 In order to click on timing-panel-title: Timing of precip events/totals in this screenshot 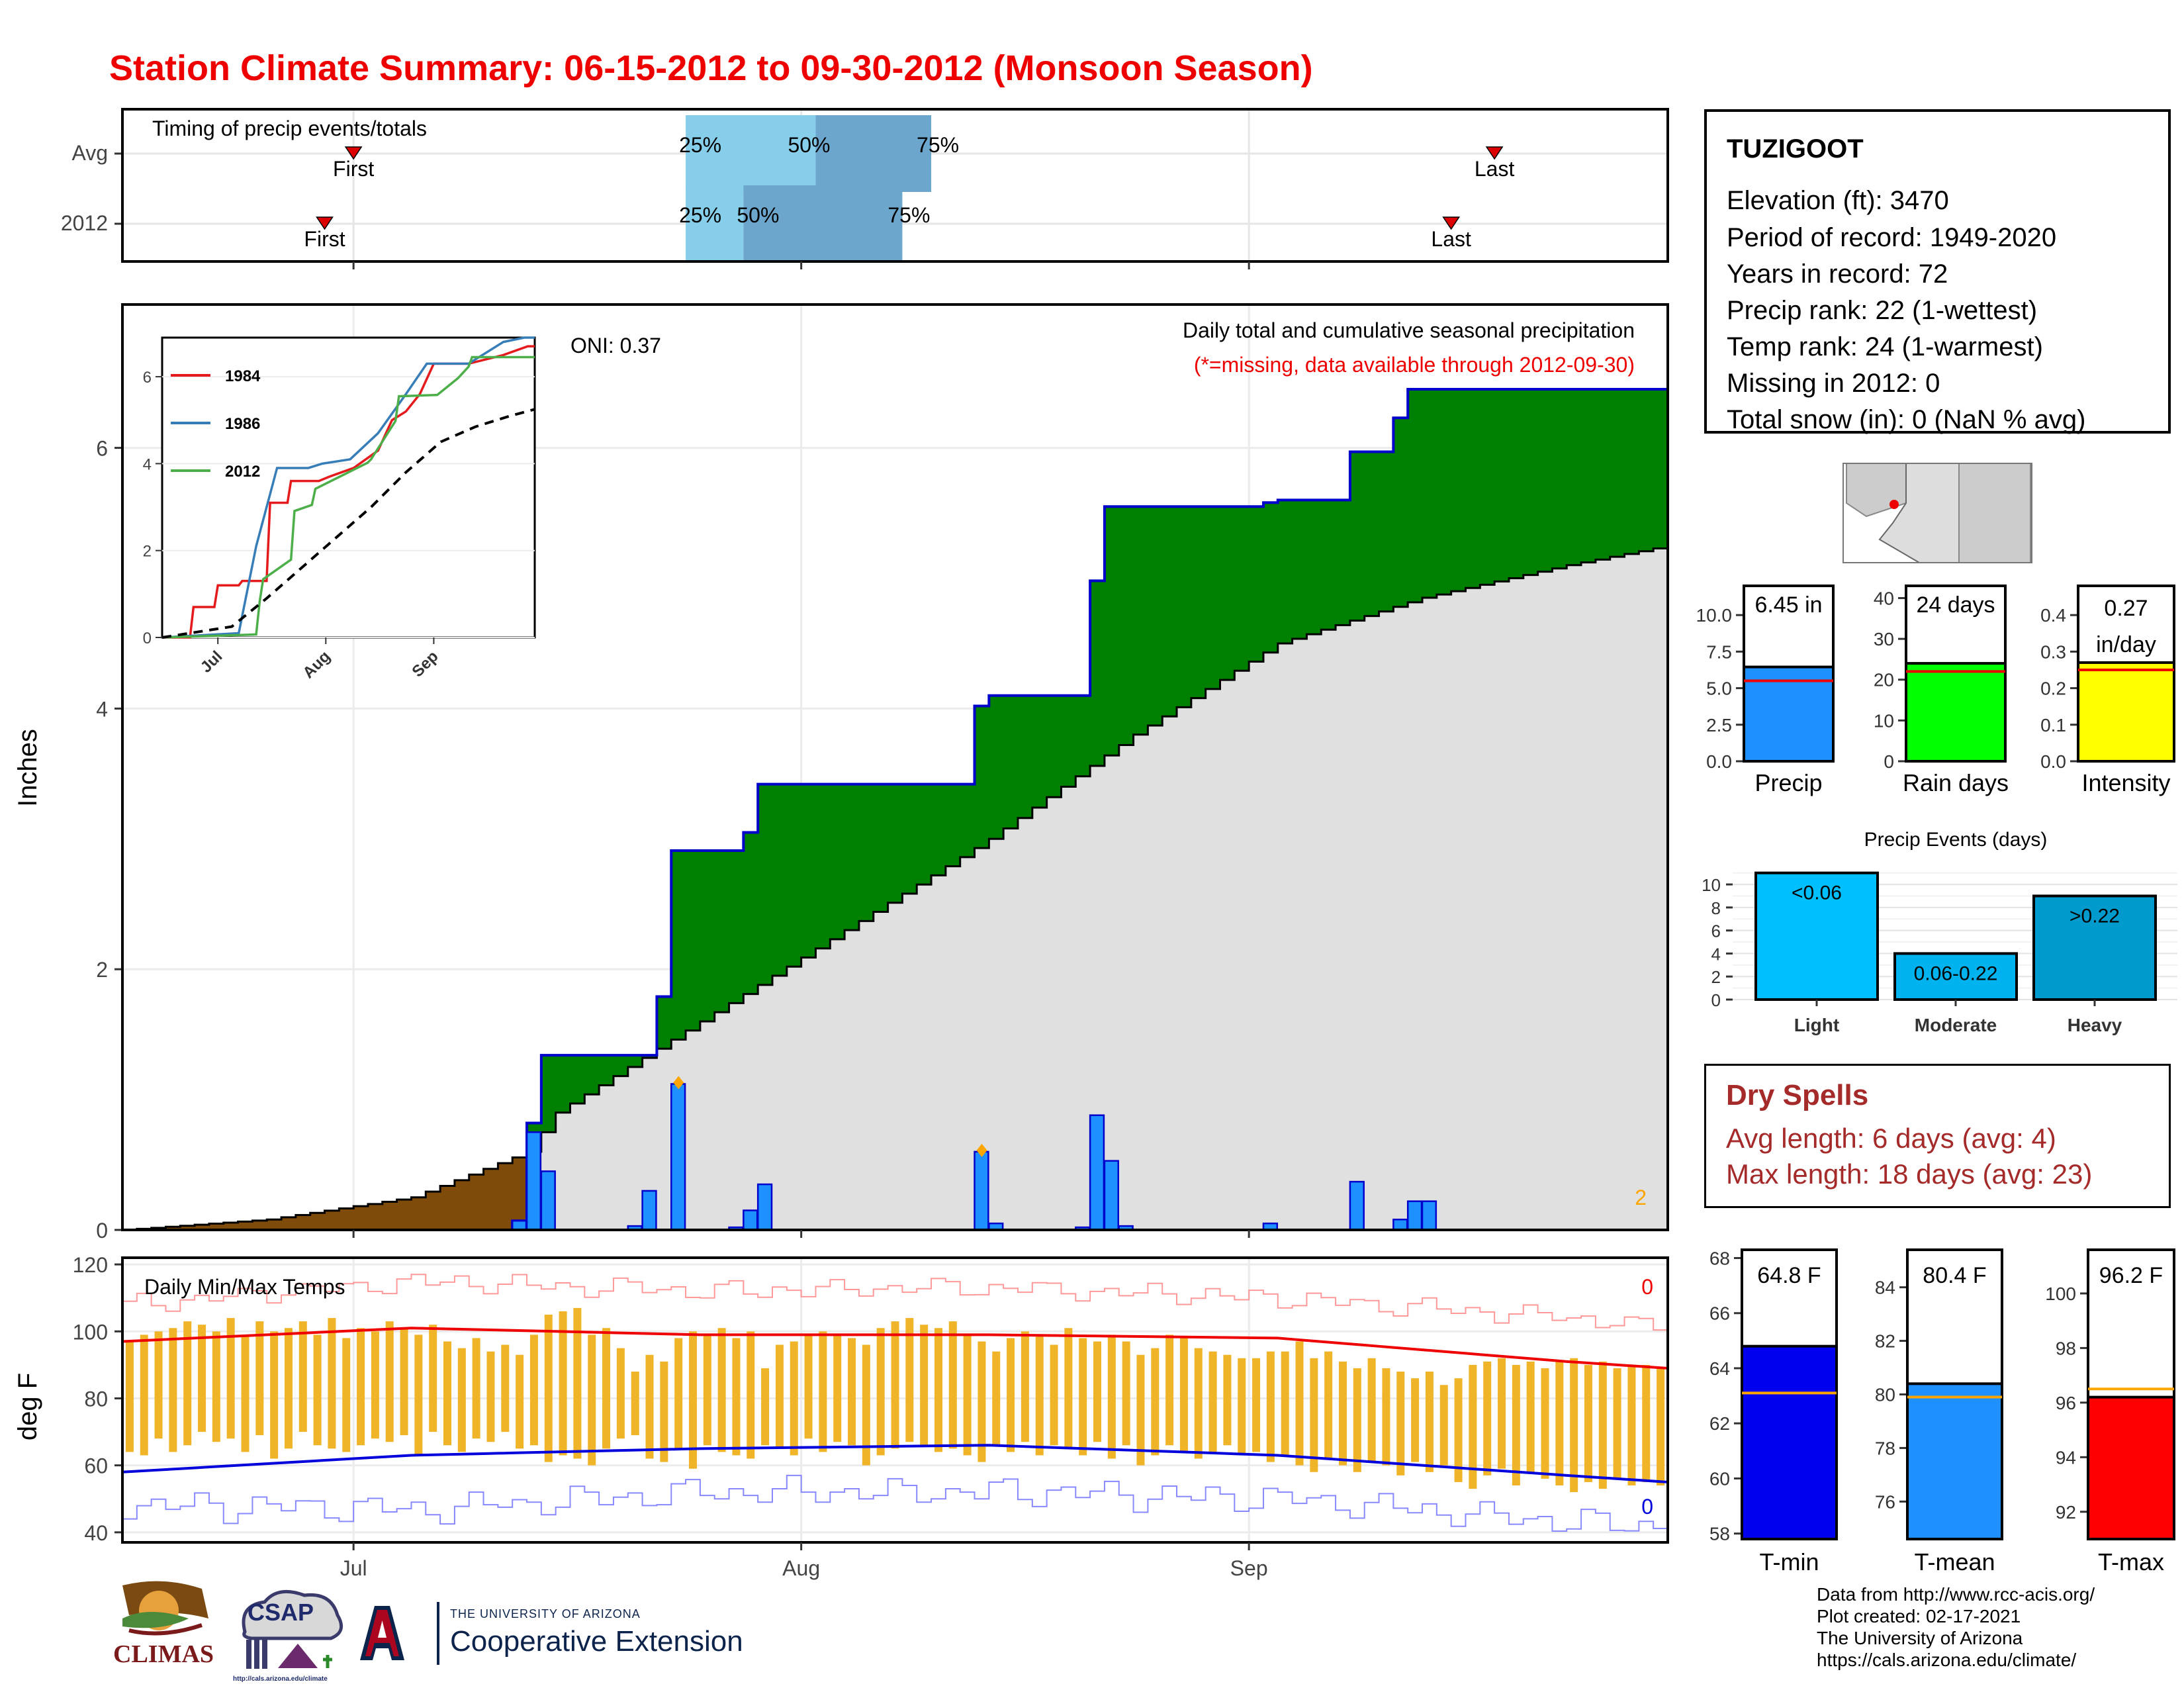, I will do `click(289, 128)`.